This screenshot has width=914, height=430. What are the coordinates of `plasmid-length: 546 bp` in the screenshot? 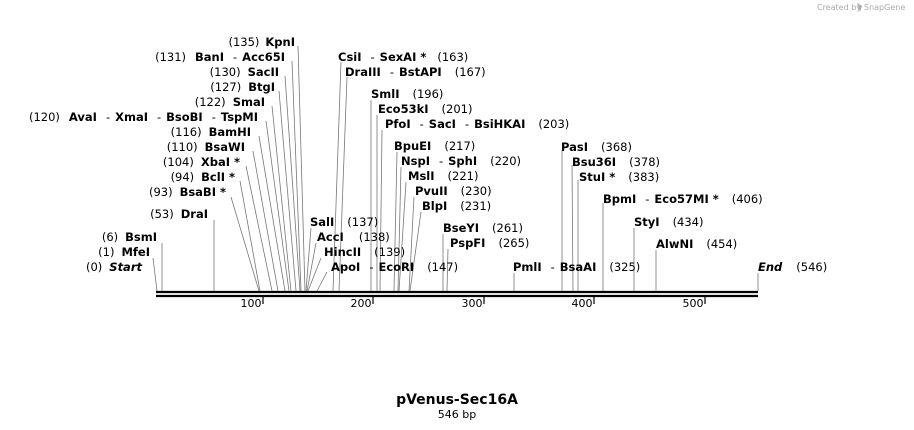 It's located at (457, 414).